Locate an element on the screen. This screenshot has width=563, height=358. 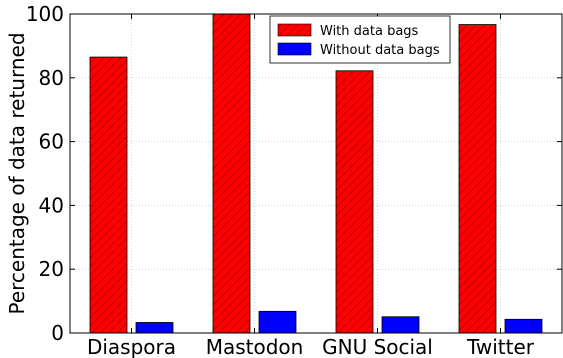
y-tick-label: 40 is located at coordinates (51, 205).